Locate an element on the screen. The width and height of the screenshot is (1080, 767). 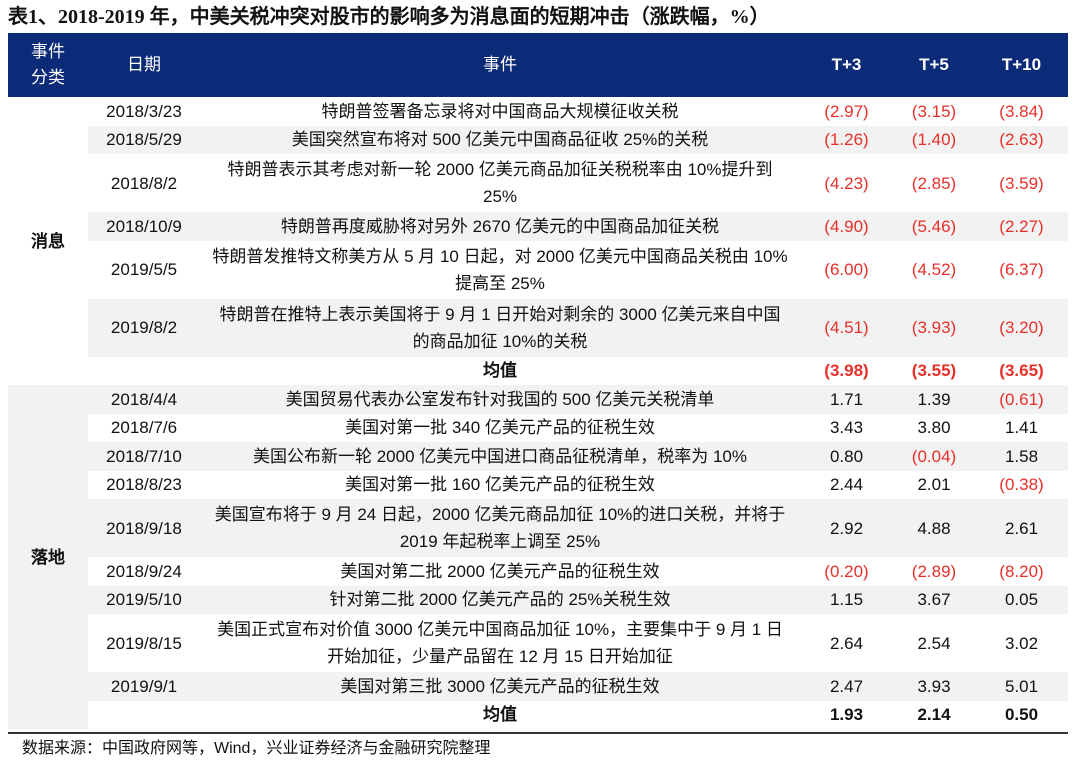
t5-cell: (3.93) is located at coordinates (934, 327).